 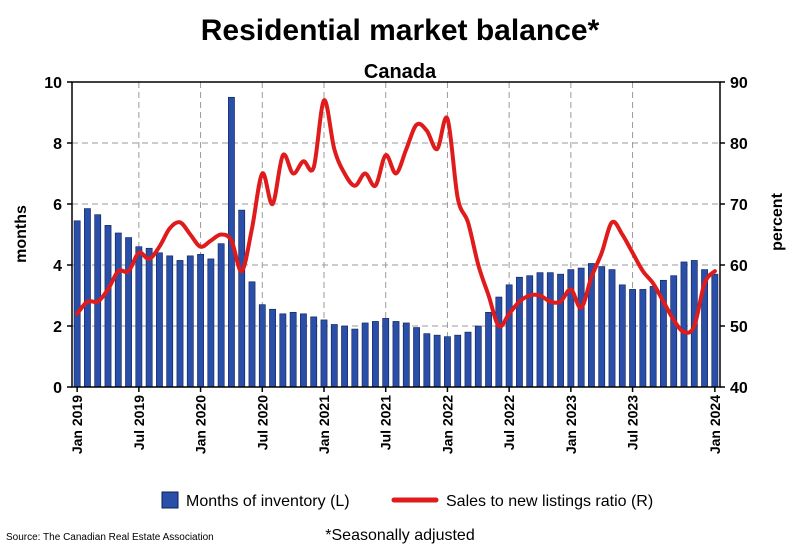 I want to click on y-tick-label-left: 2, so click(x=57, y=327).